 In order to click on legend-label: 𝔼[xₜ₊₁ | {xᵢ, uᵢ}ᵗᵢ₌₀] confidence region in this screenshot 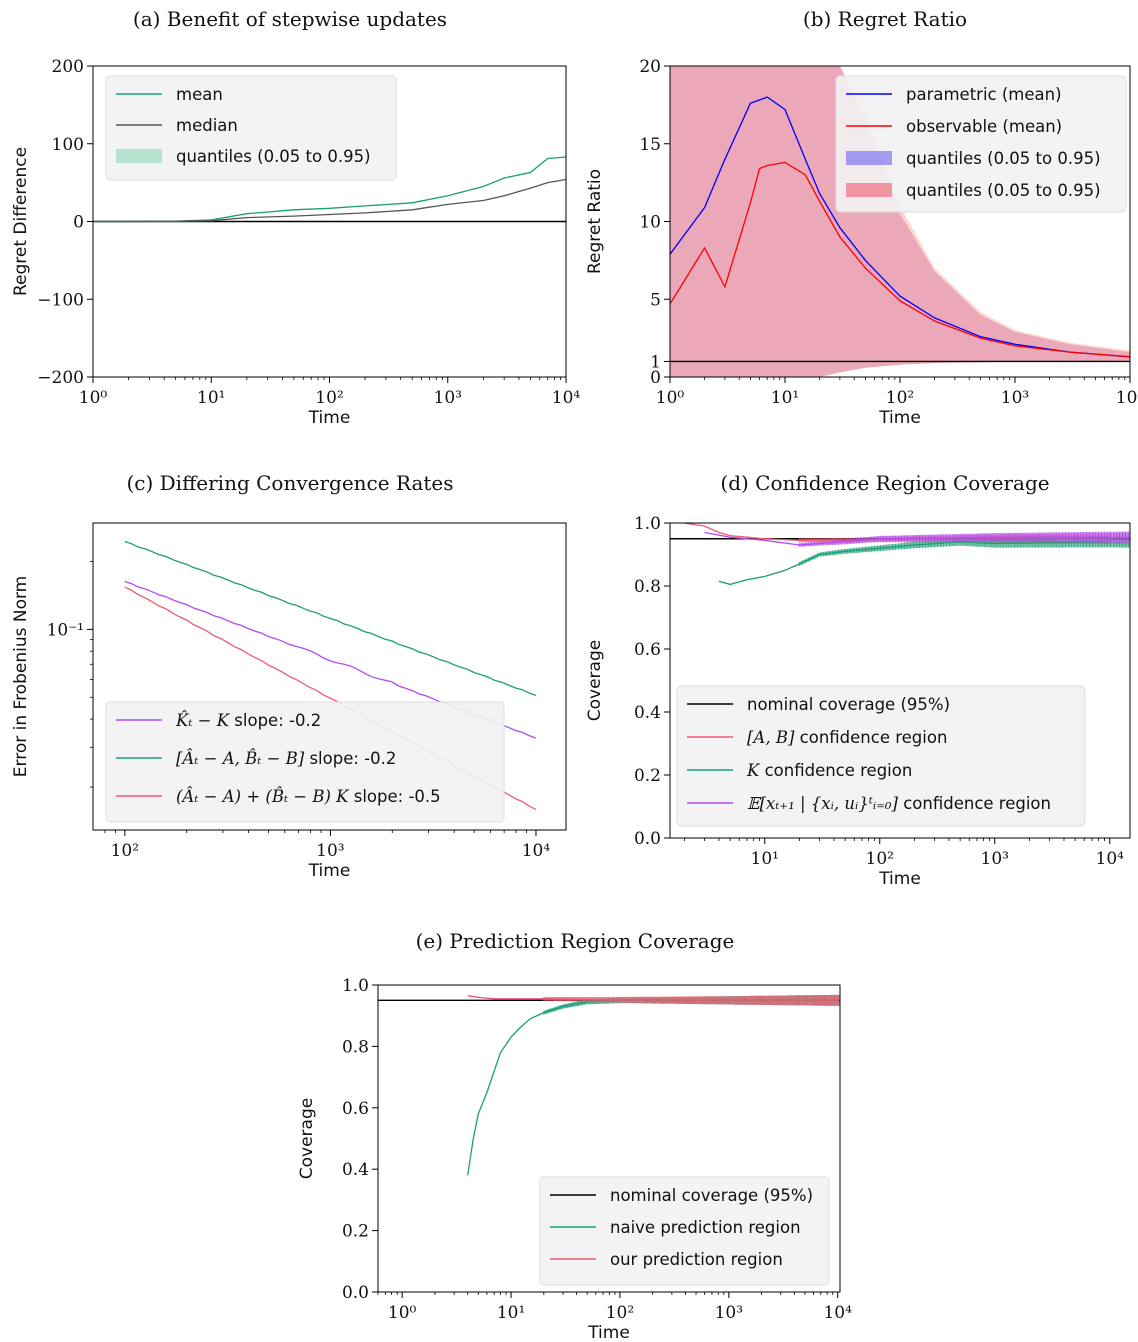, I will do `click(899, 803)`.